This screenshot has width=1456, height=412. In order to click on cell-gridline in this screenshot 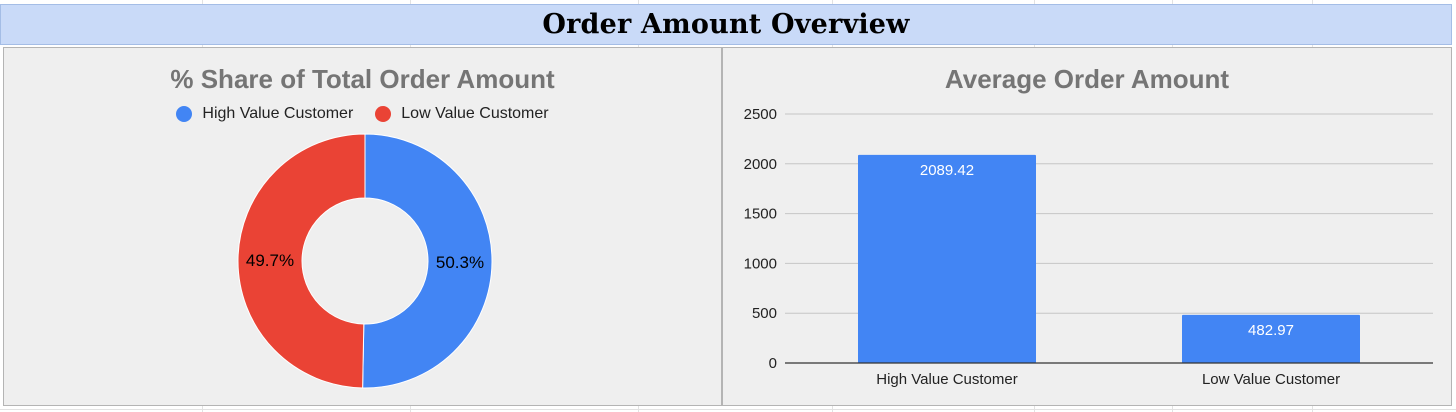, I will do `click(728, 409)`.